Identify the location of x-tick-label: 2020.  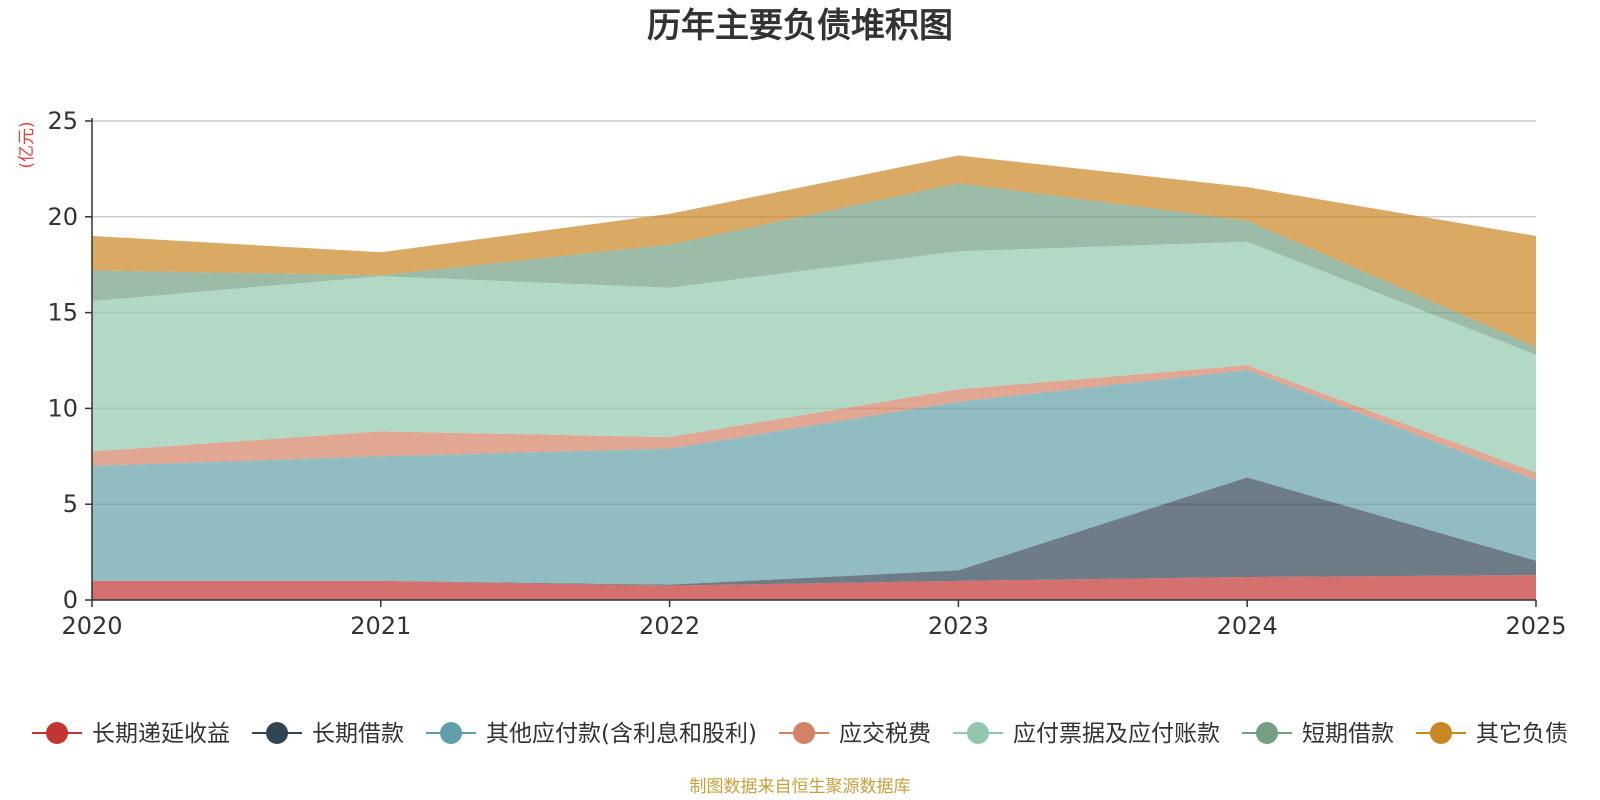
(91, 626).